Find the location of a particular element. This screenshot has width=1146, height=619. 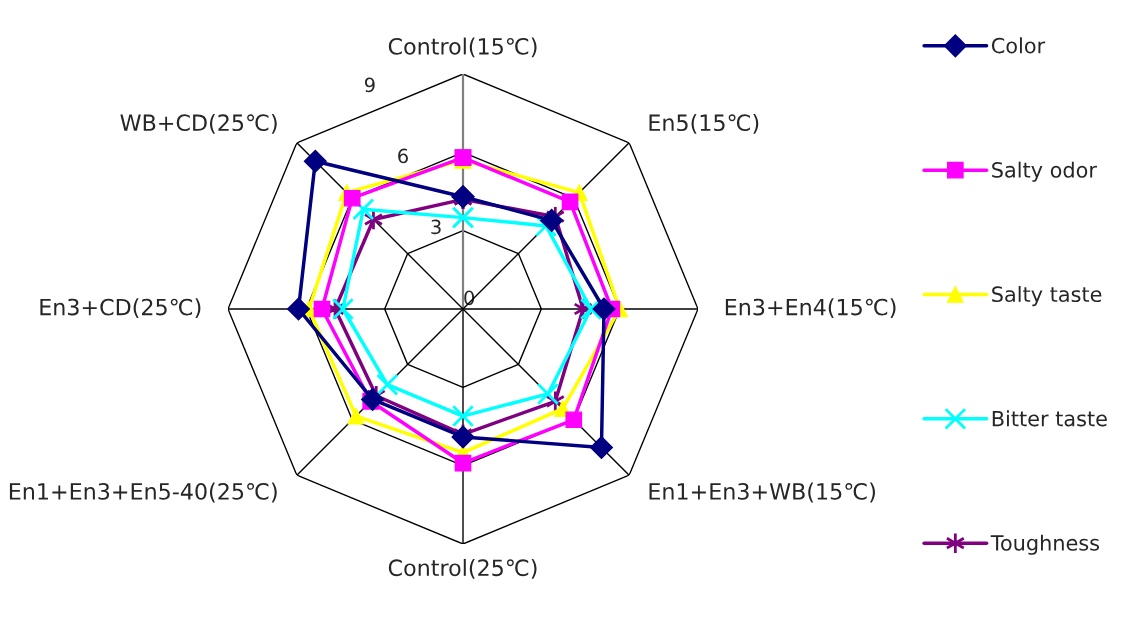

legend-label: Salty odor is located at coordinates (1044, 171).